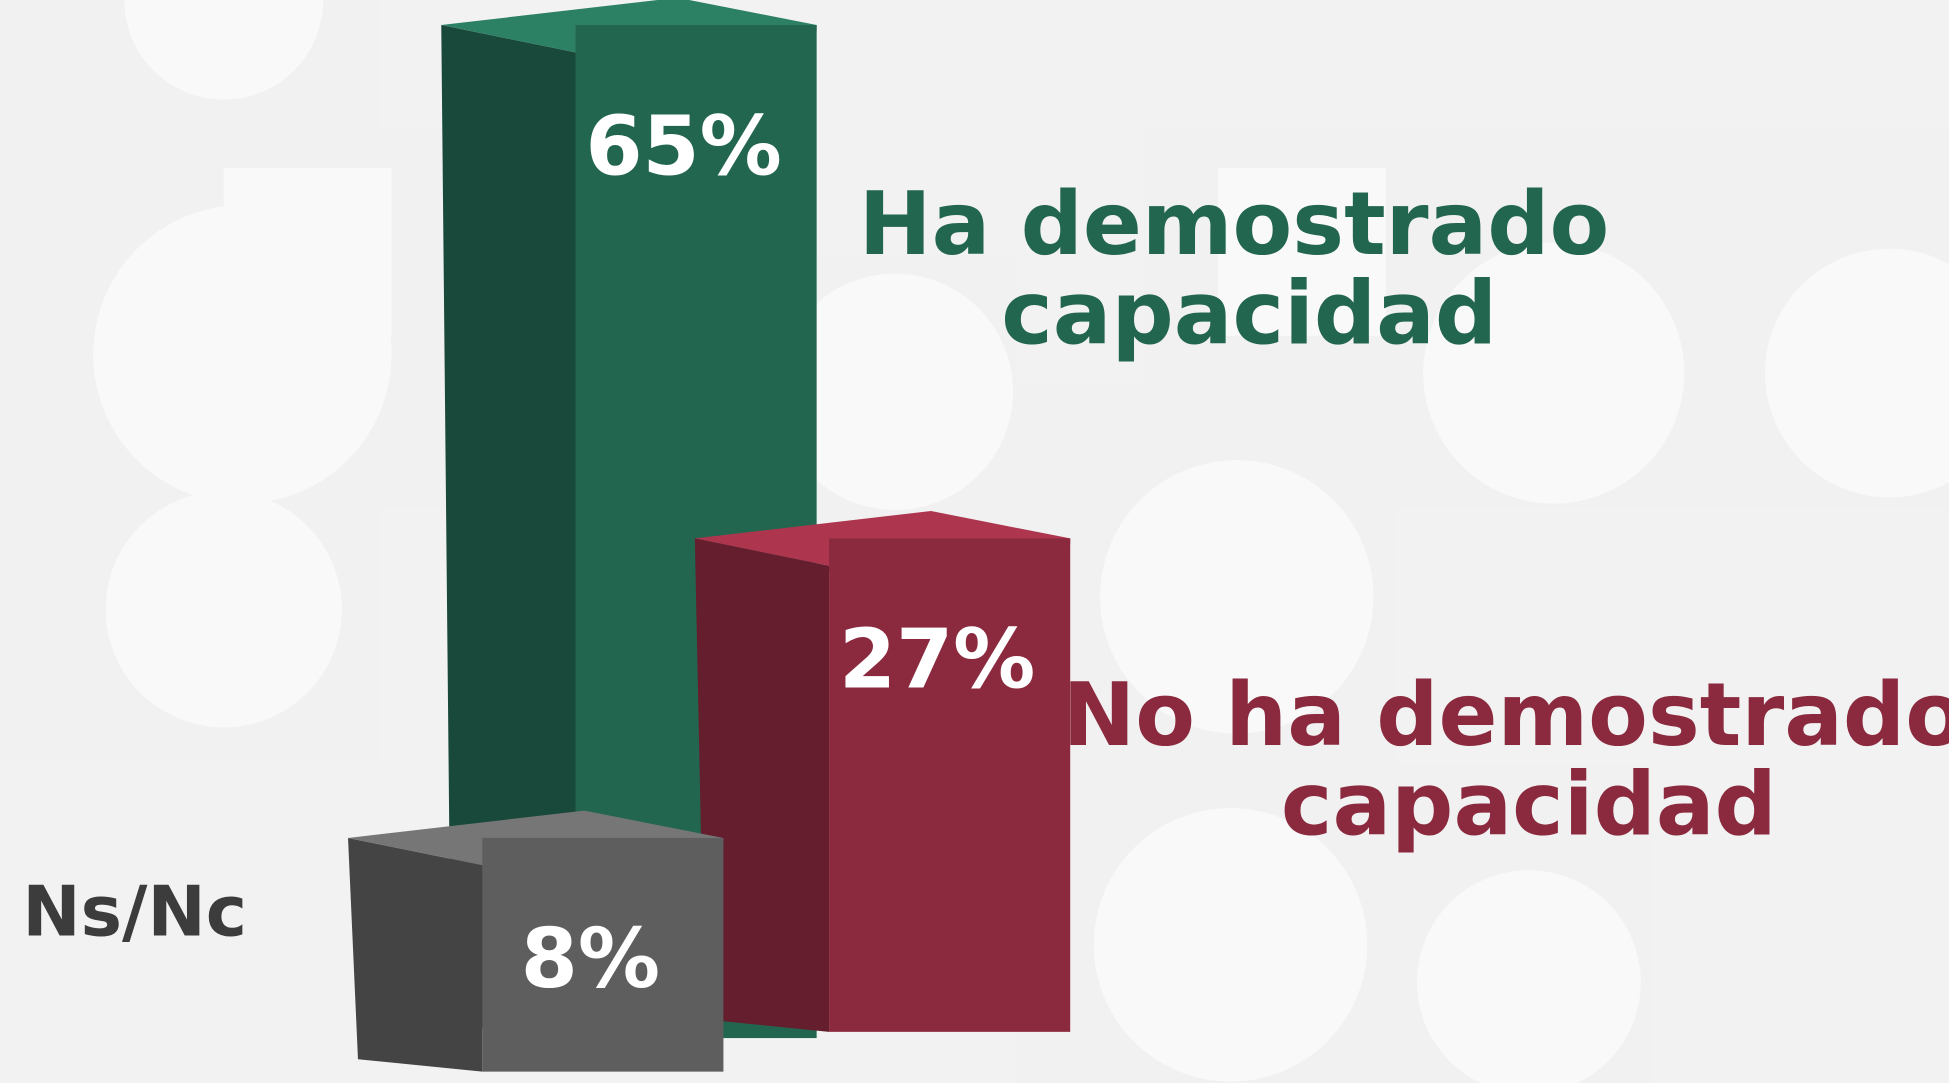 The image size is (1949, 1083). Describe the element at coordinates (1249, 269) in the screenshot. I see `category-label: Ha demostrado capacidad` at that location.